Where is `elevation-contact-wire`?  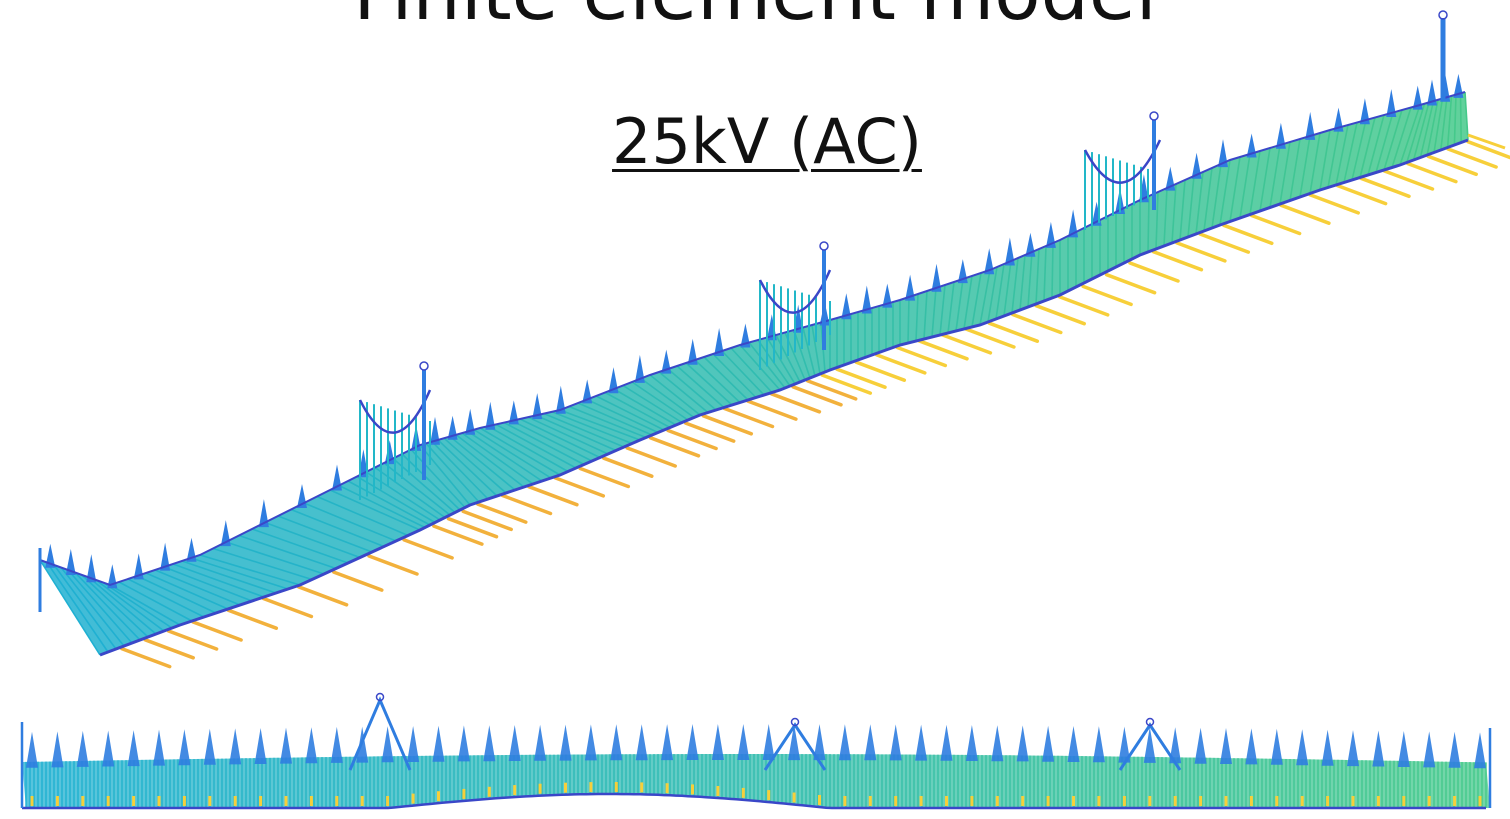 elevation-contact-wire is located at coordinates (754, 801).